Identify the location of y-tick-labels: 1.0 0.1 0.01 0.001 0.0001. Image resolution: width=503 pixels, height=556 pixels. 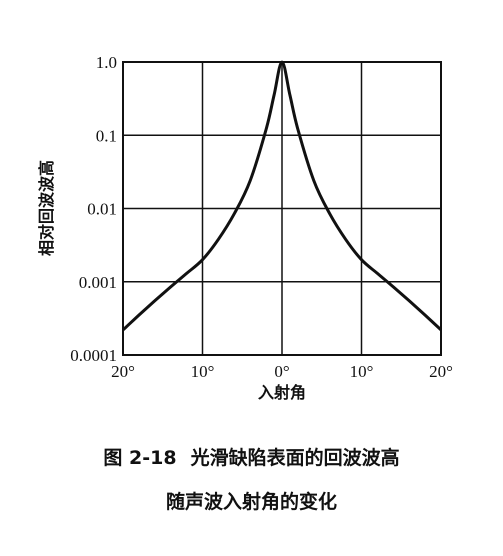
(93, 209).